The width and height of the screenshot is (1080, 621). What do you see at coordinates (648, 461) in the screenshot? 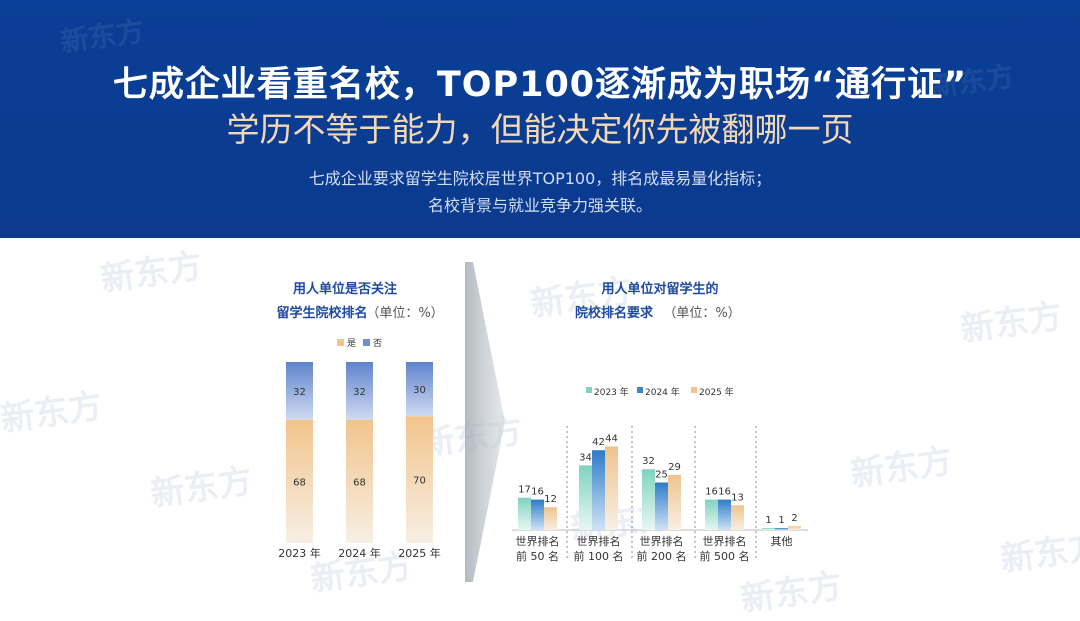
I see `data-label: 32` at bounding box center [648, 461].